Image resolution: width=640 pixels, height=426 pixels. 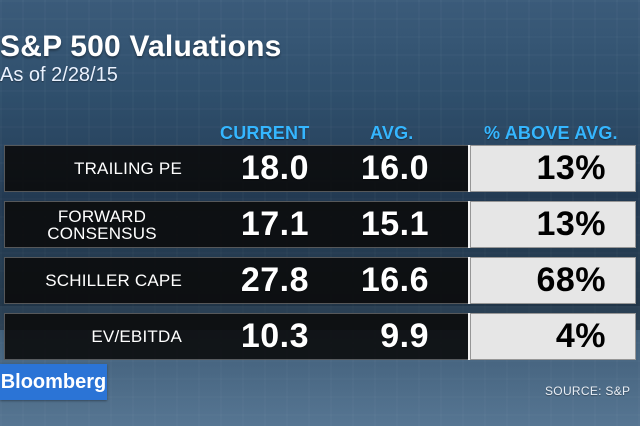 I want to click on row-label: TRAILING PE, so click(x=127, y=168).